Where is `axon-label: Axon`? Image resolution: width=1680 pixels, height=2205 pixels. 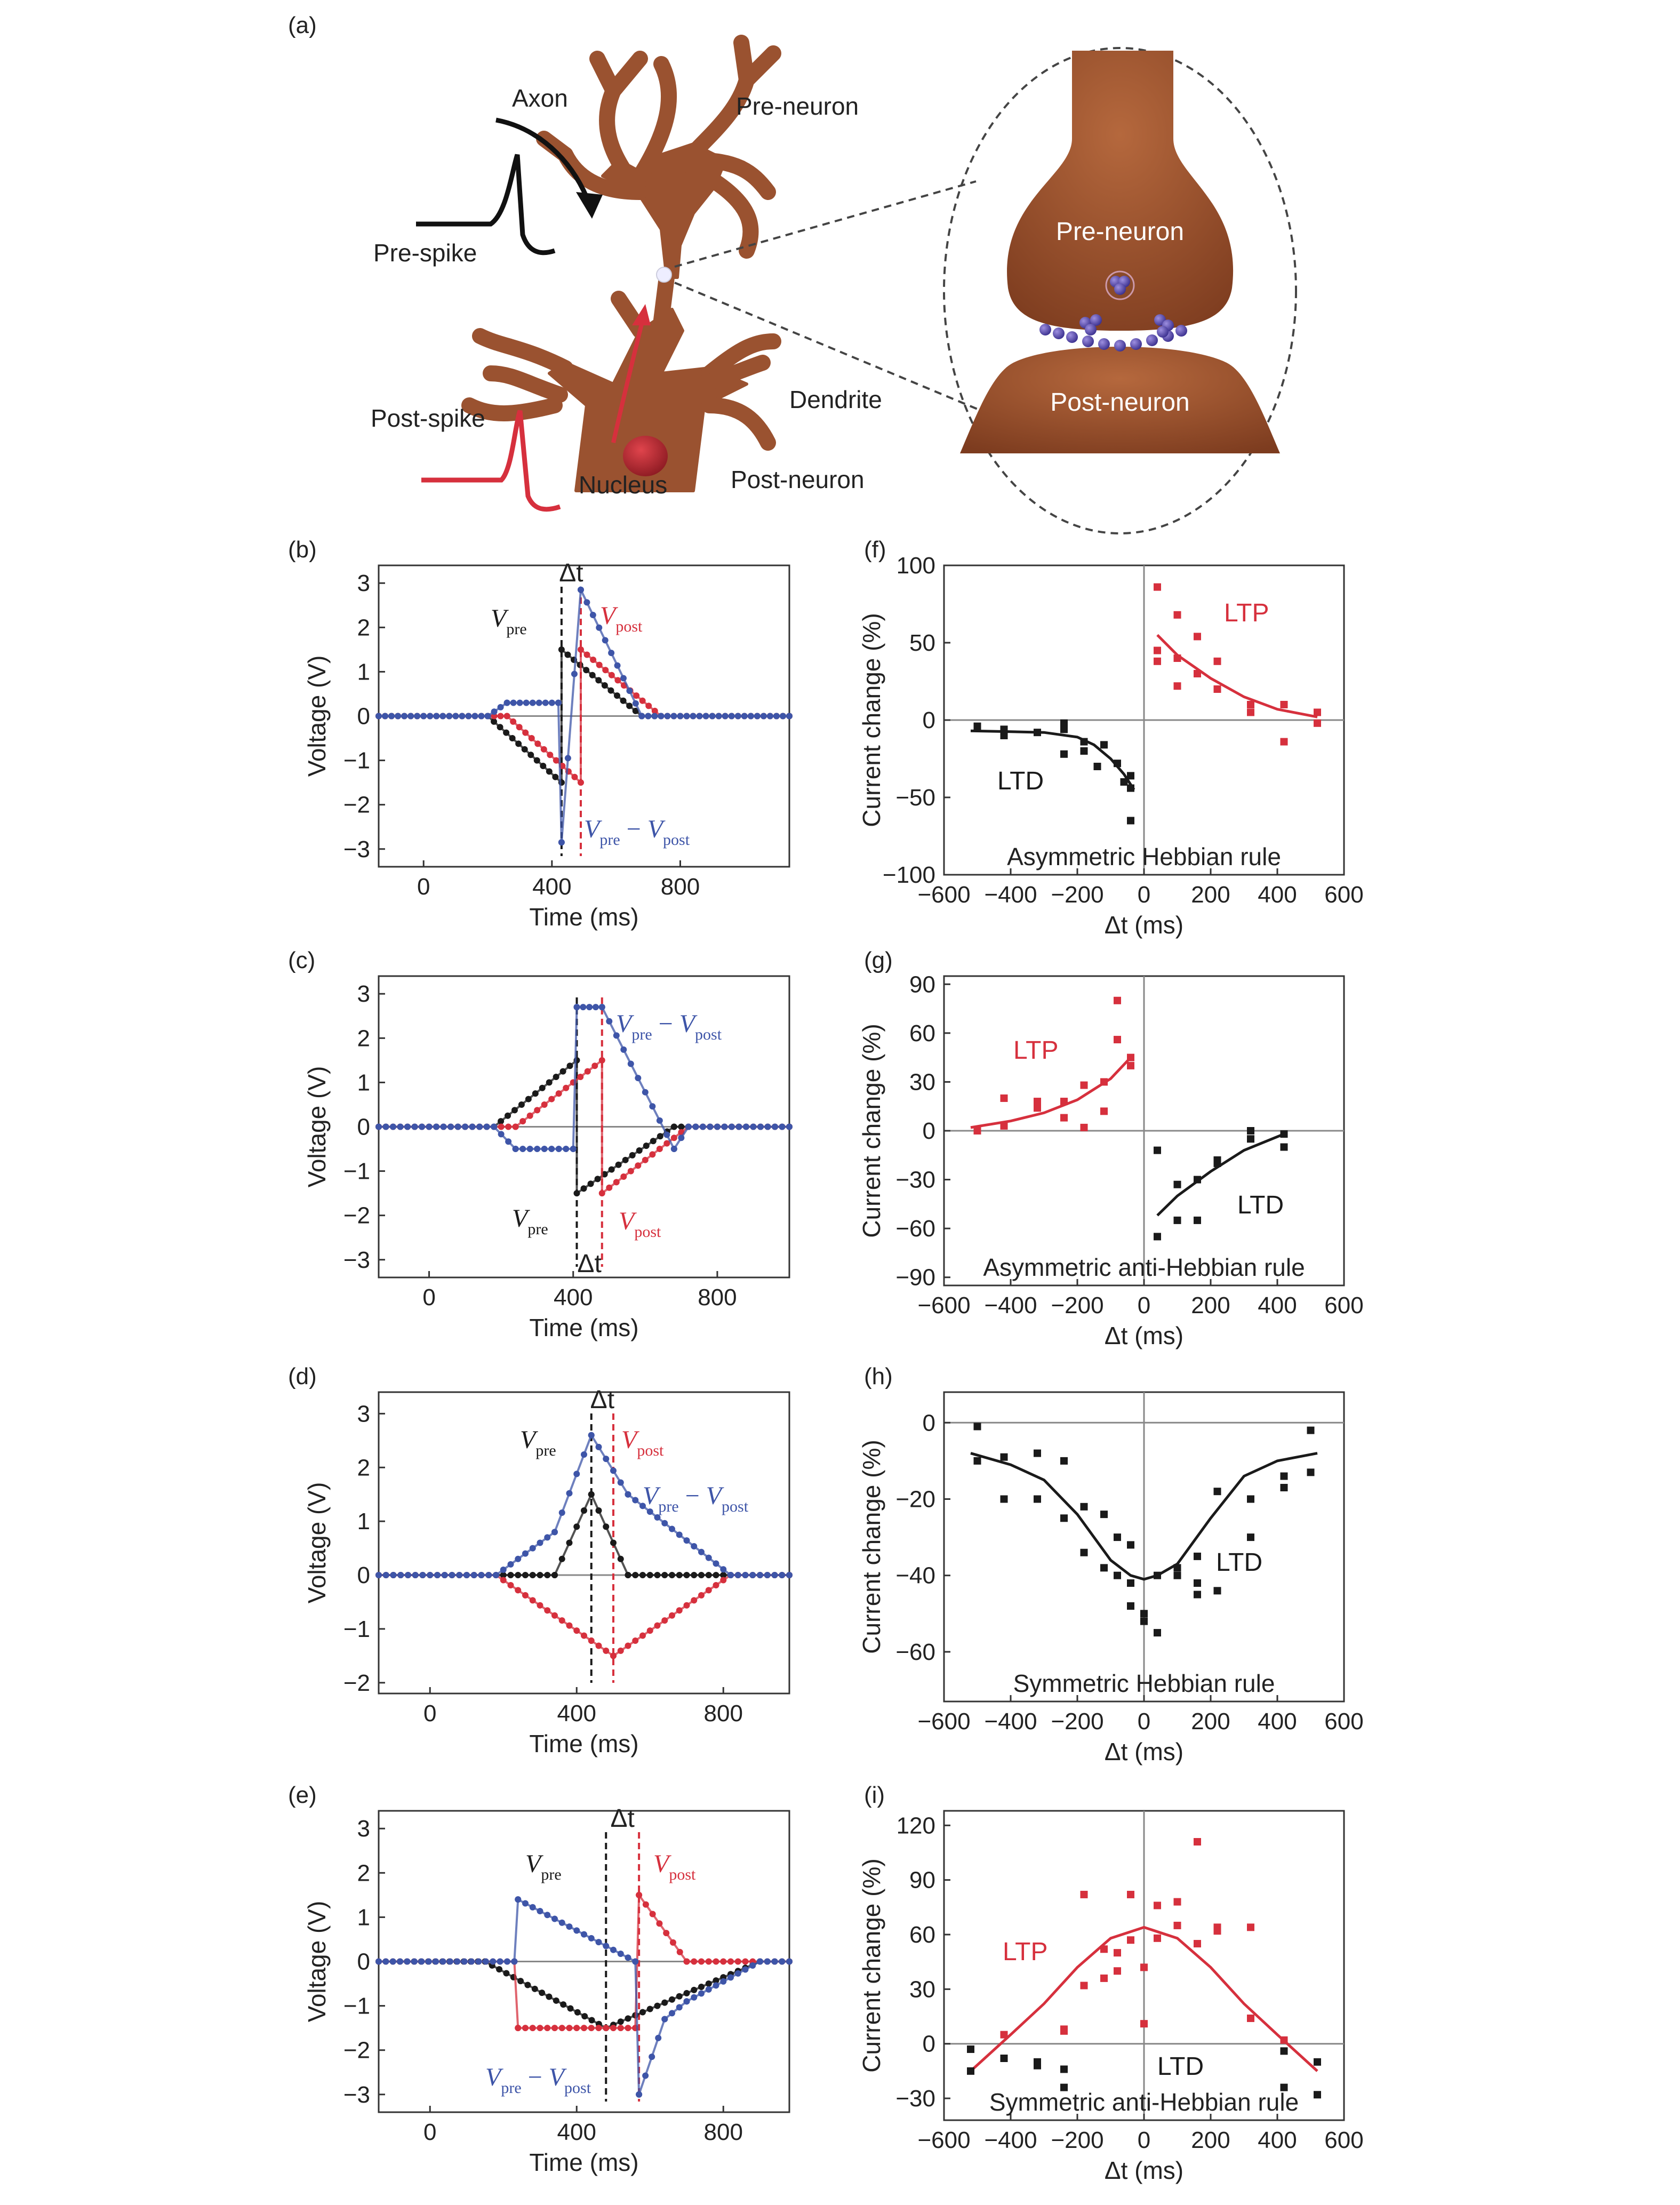
axon-label: Axon is located at coordinates (540, 98).